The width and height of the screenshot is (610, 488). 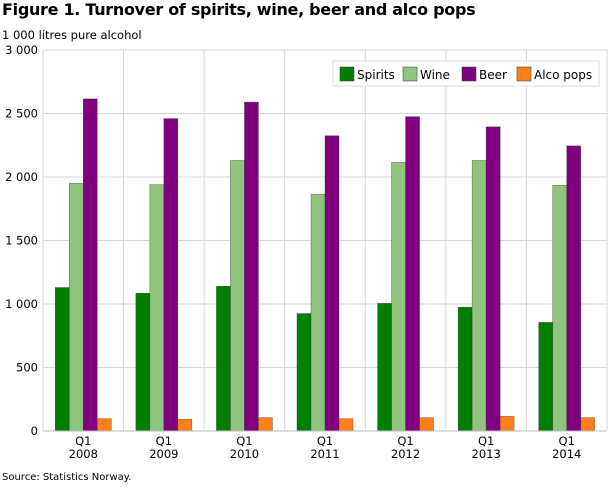 What do you see at coordinates (27, 368) in the screenshot?
I see `y-tick-label: 500` at bounding box center [27, 368].